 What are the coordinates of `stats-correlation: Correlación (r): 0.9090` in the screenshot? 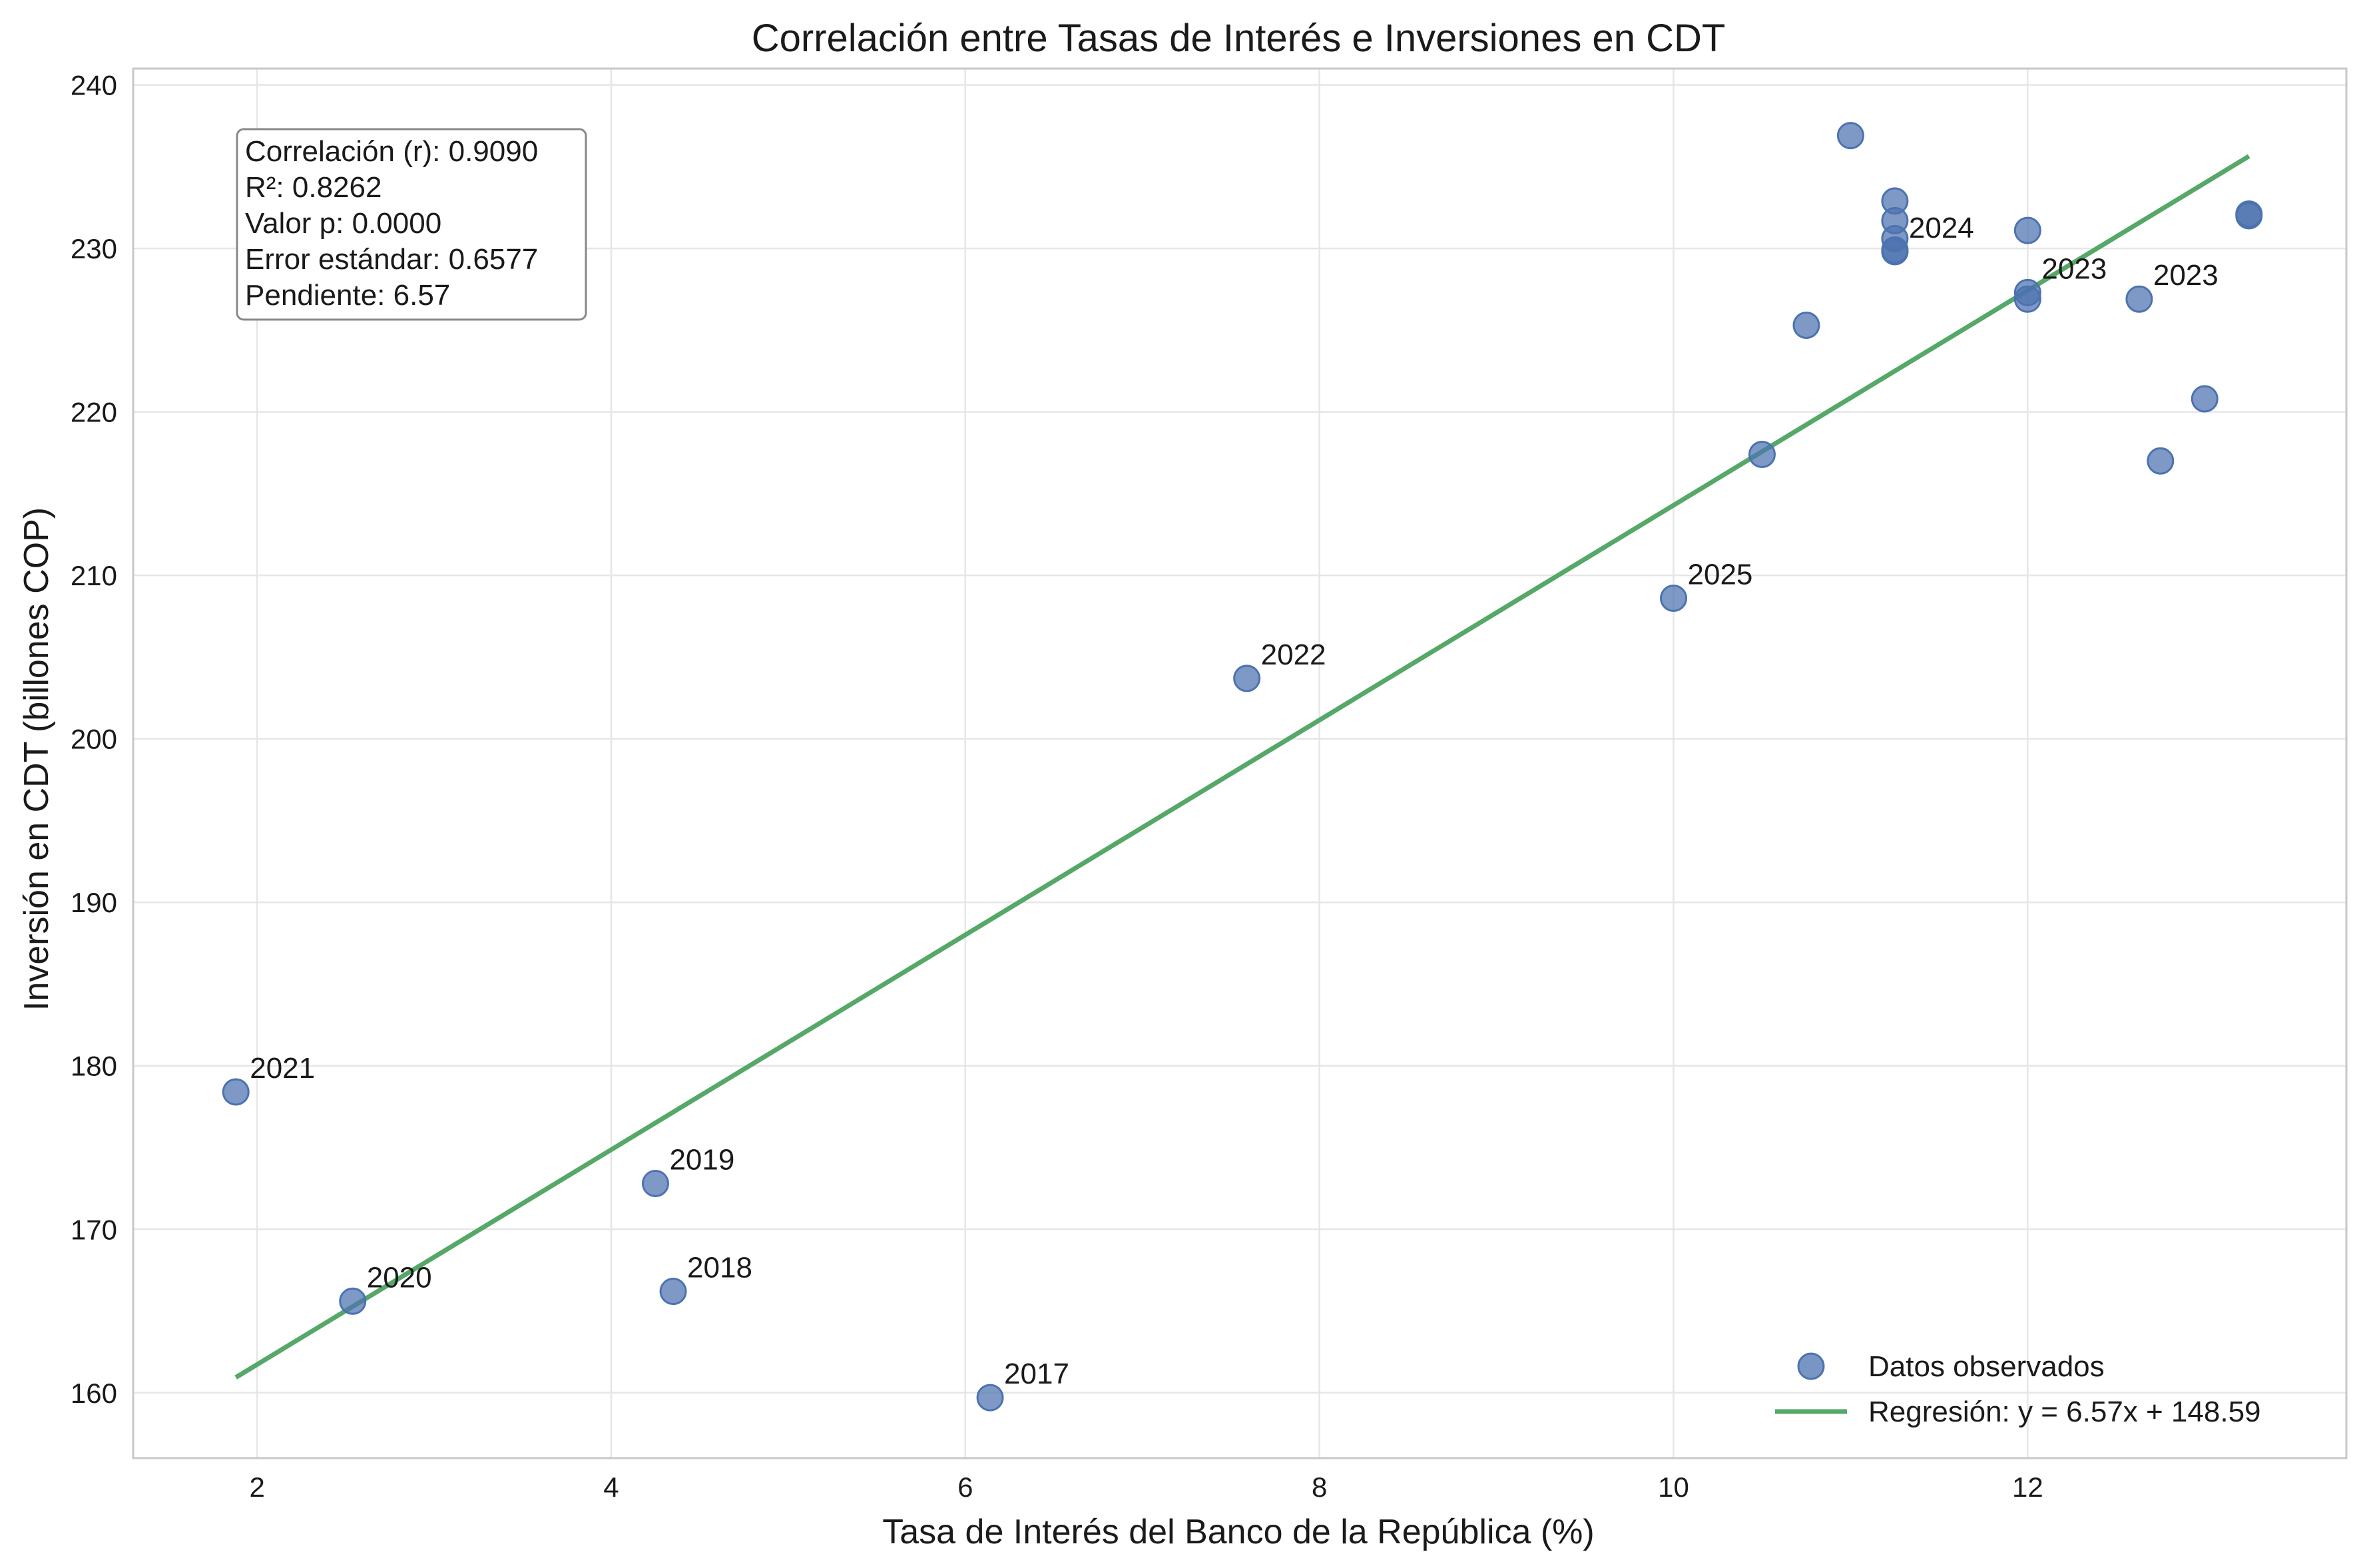 It's located at (391, 151).